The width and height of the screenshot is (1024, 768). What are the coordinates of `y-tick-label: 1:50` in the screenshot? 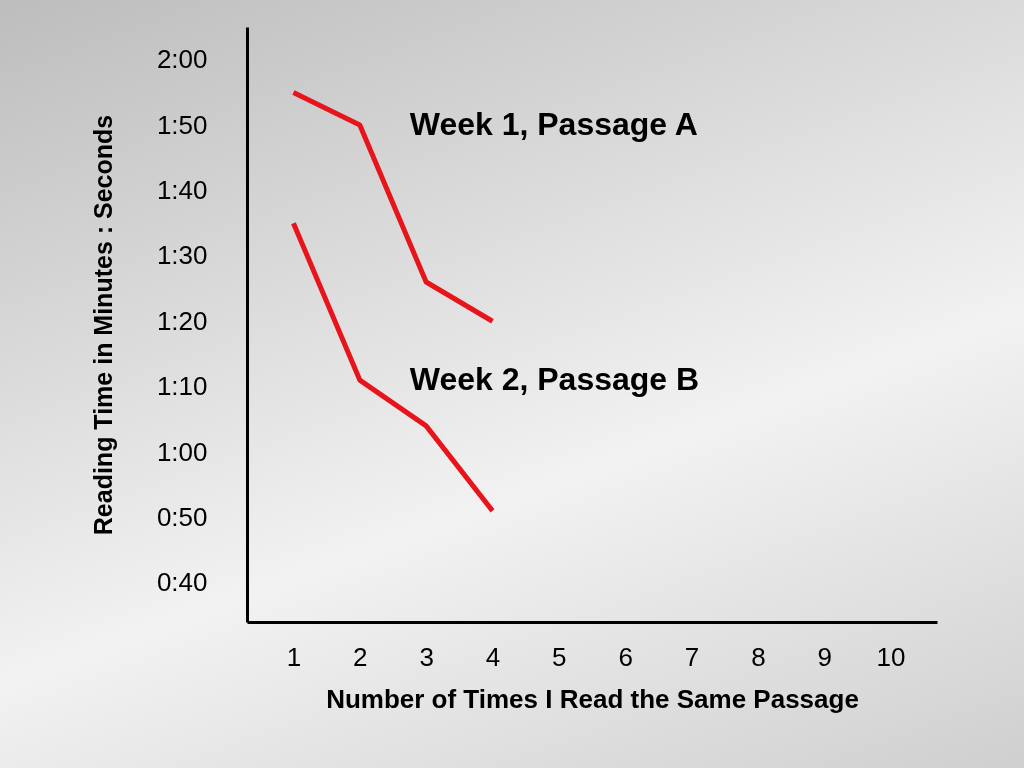 It's located at (182, 124).